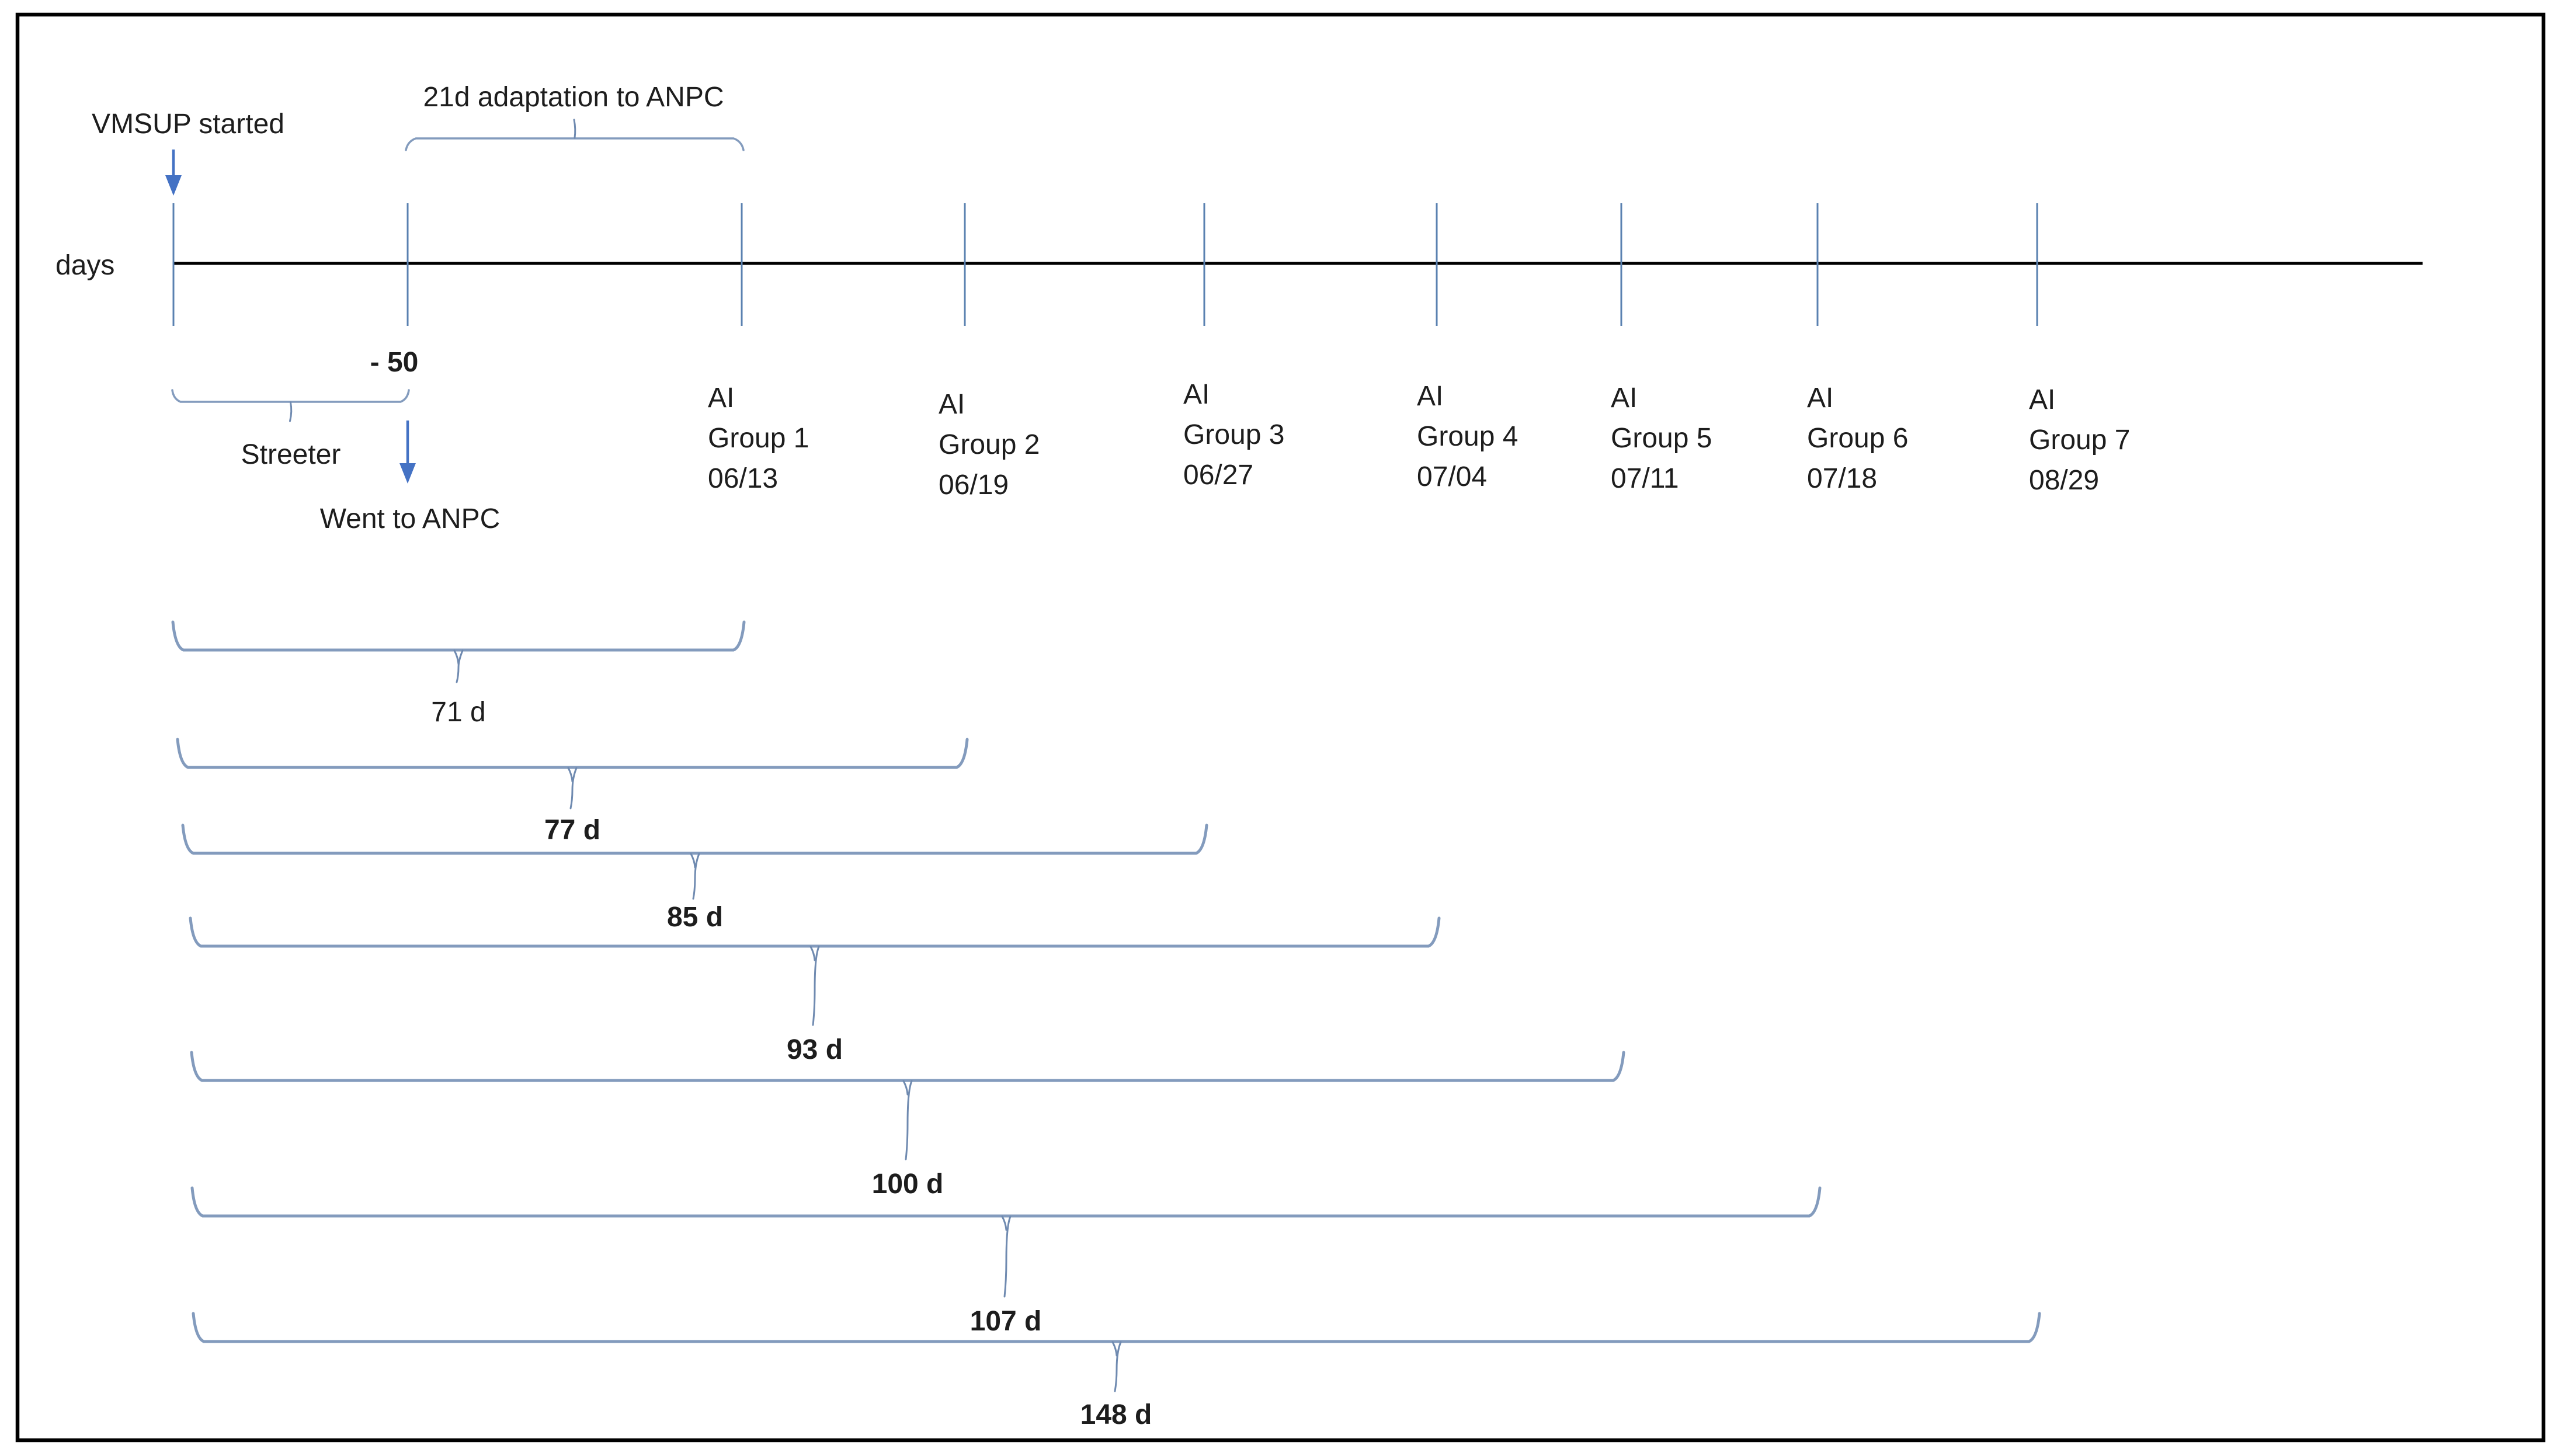 The image size is (2561, 1456). I want to click on went-to-anpc-label: Went to ANPC, so click(410, 518).